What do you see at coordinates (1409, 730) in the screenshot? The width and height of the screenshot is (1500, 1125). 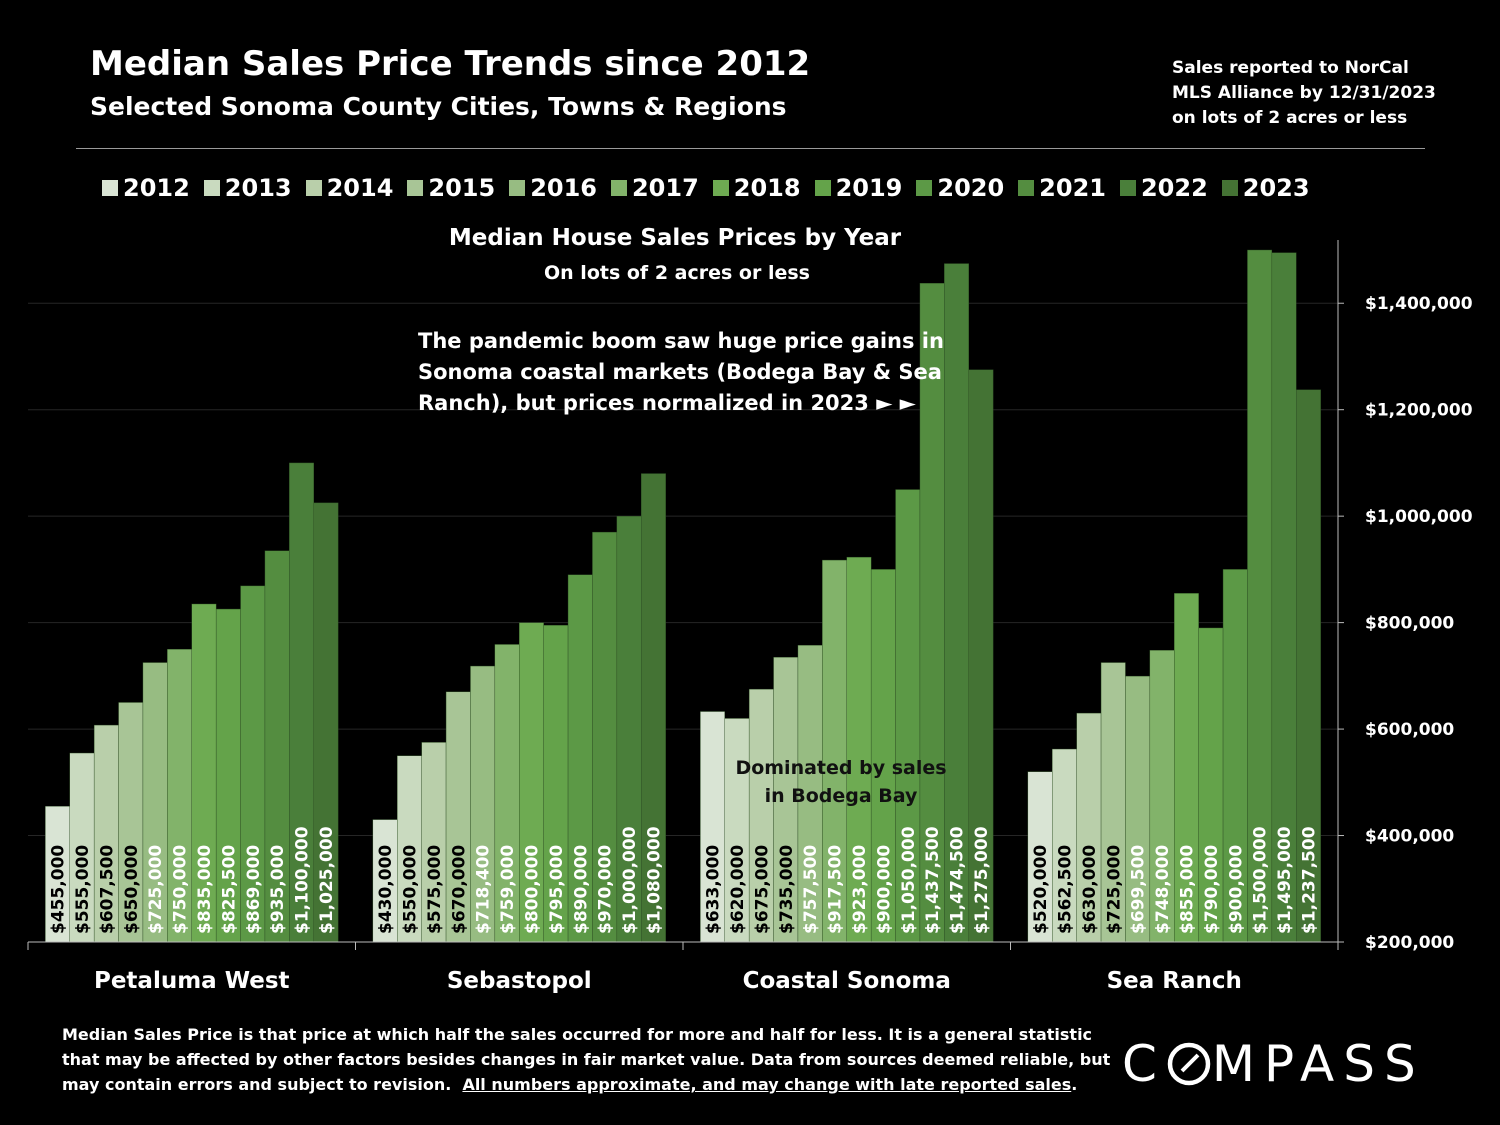 I see `y-tick-label: $600,000` at bounding box center [1409, 730].